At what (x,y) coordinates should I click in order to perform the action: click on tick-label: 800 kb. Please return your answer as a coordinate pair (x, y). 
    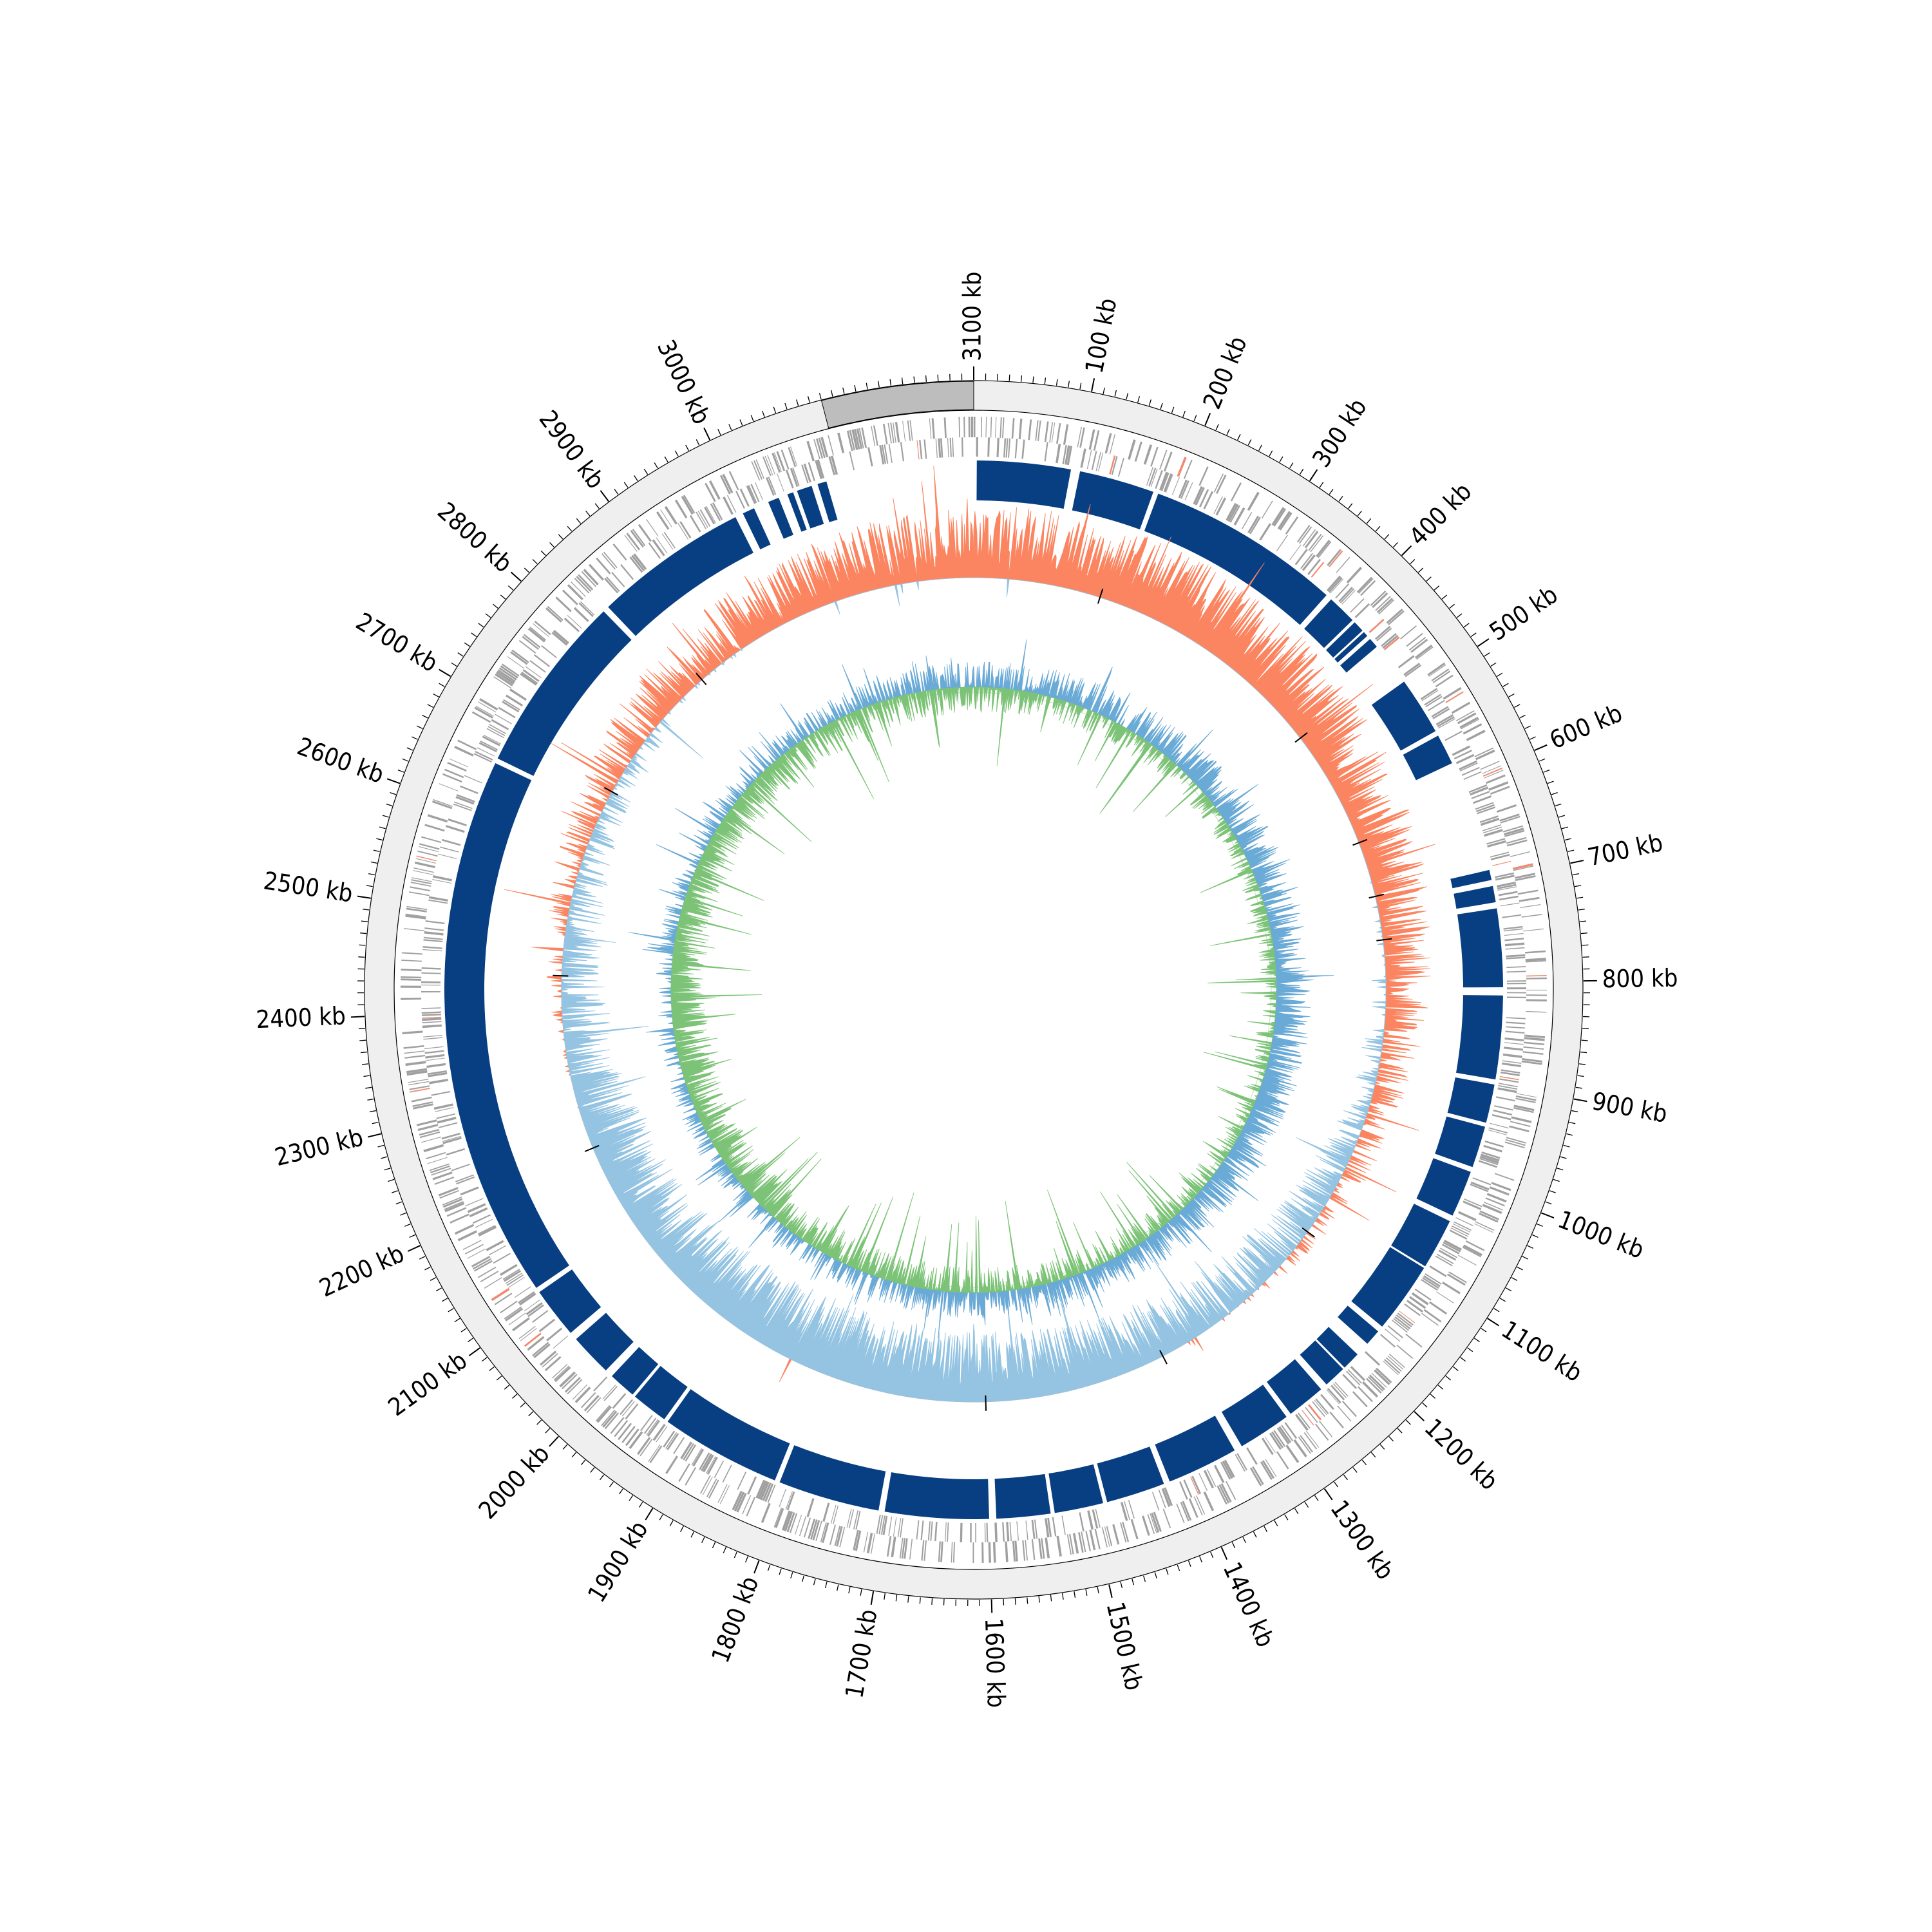
    Looking at the image, I should click on (1640, 979).